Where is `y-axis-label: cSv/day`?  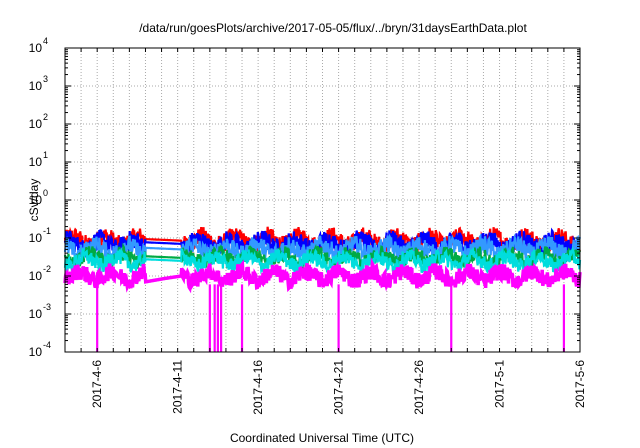
y-axis-label: cSv/day is located at coordinates (34, 200).